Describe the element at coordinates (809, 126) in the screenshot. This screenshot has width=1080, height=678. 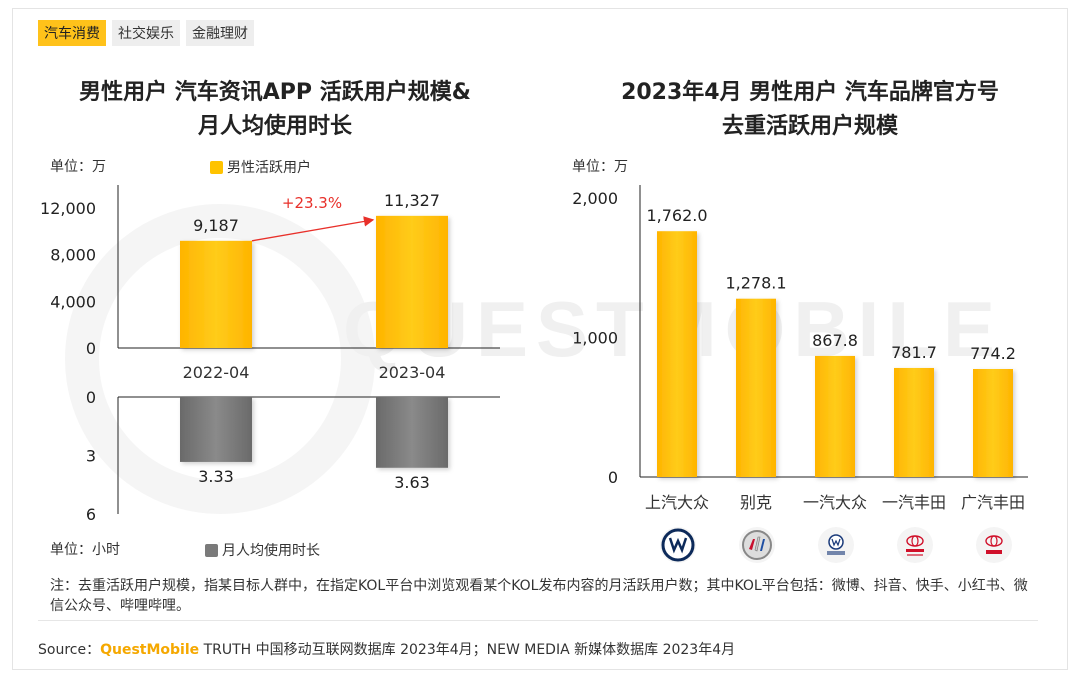
I see `right-title-line2: 去重活跃用户规模` at that location.